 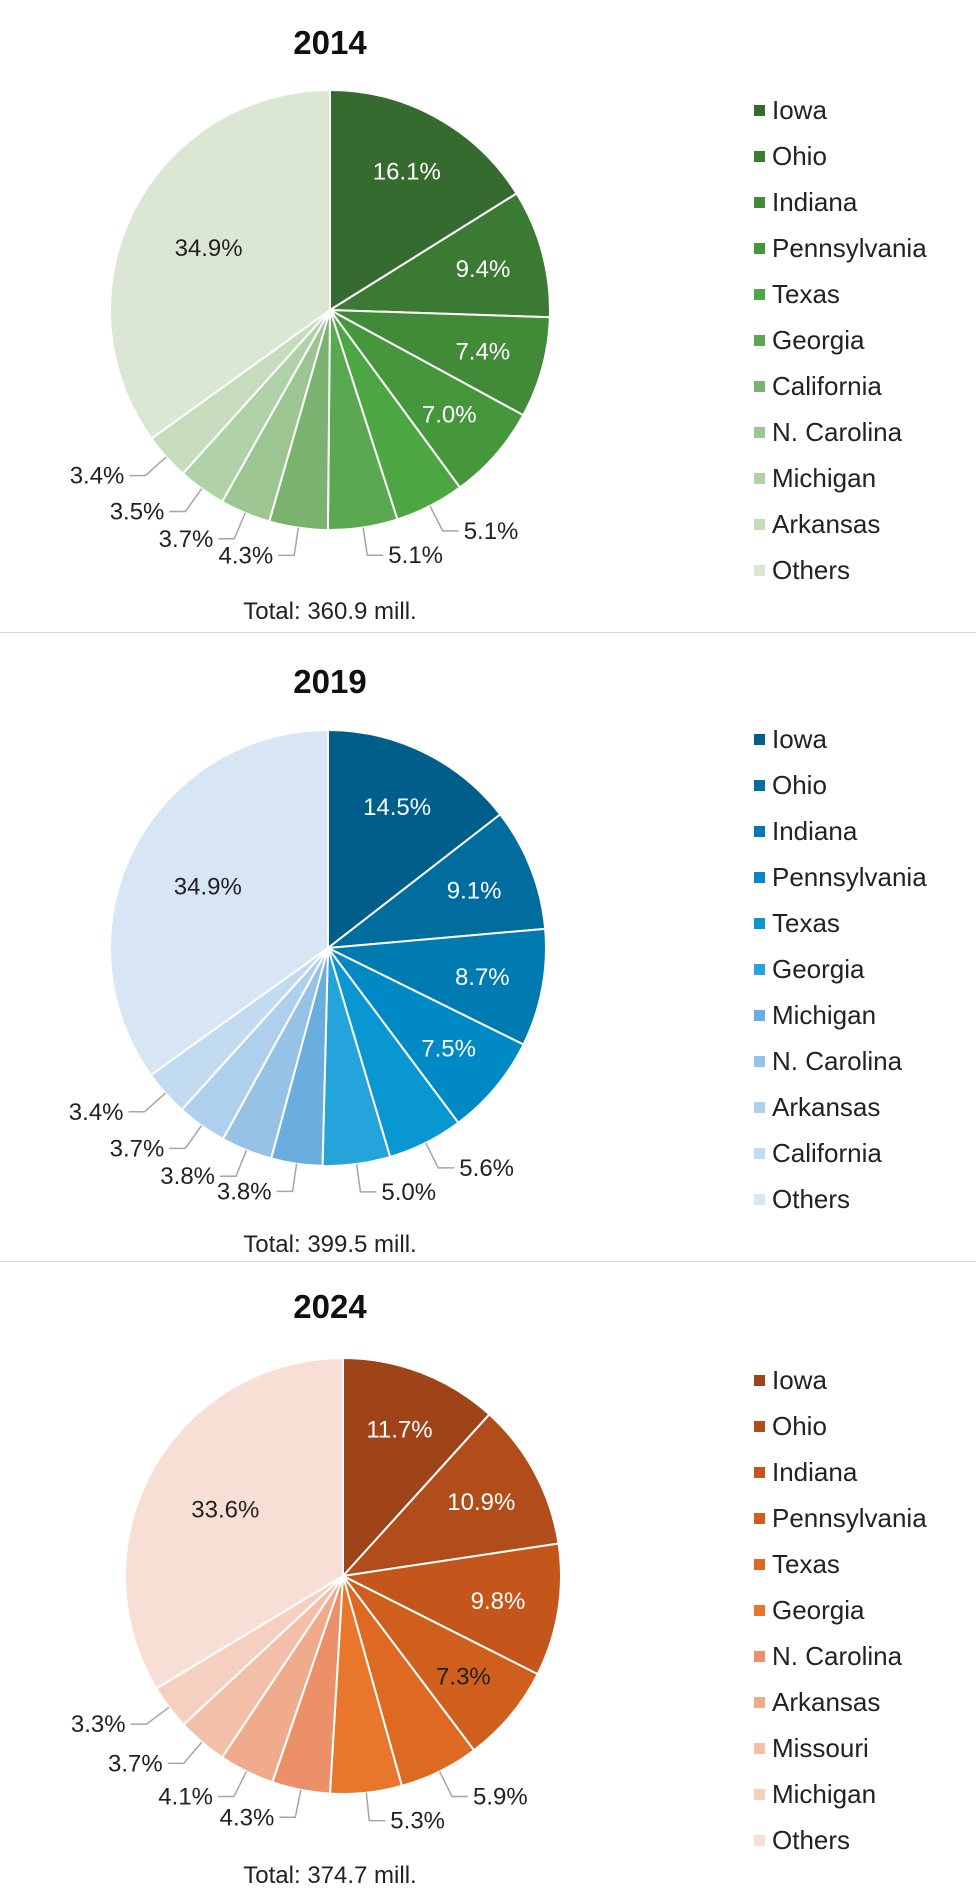 I want to click on data-label: 9.4%, so click(x=483, y=269).